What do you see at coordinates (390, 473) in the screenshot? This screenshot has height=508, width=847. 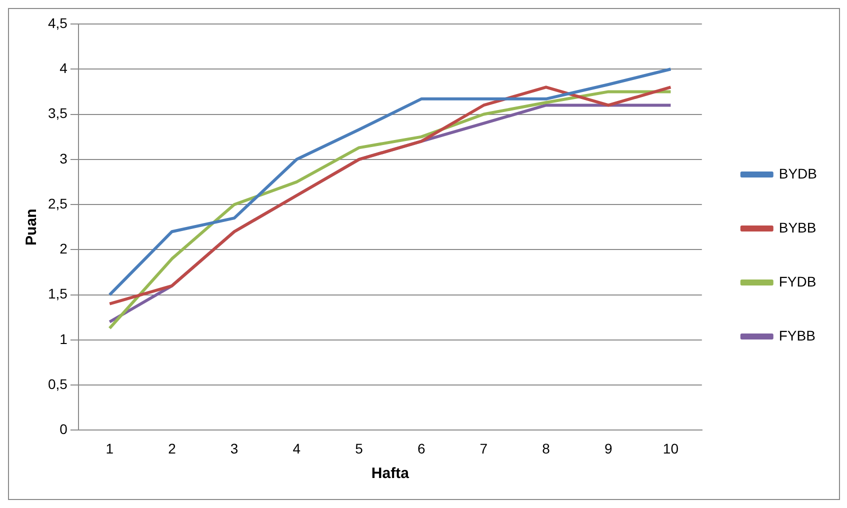 I see `x-axis-title: Hafta` at bounding box center [390, 473].